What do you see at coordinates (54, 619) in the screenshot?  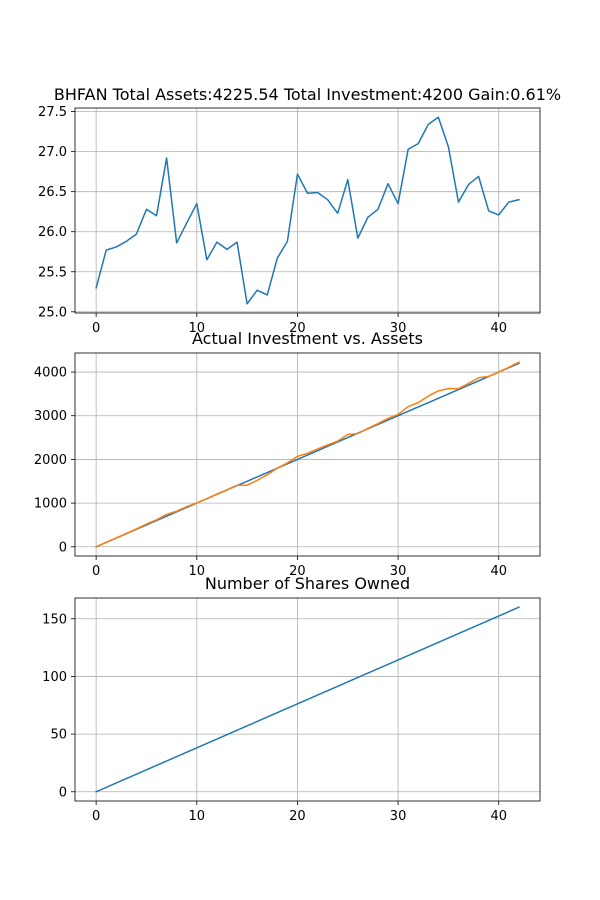 I see `y-tick-label: 150` at bounding box center [54, 619].